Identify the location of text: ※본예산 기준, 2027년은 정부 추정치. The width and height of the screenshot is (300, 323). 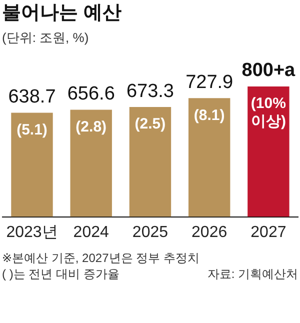
(101, 258).